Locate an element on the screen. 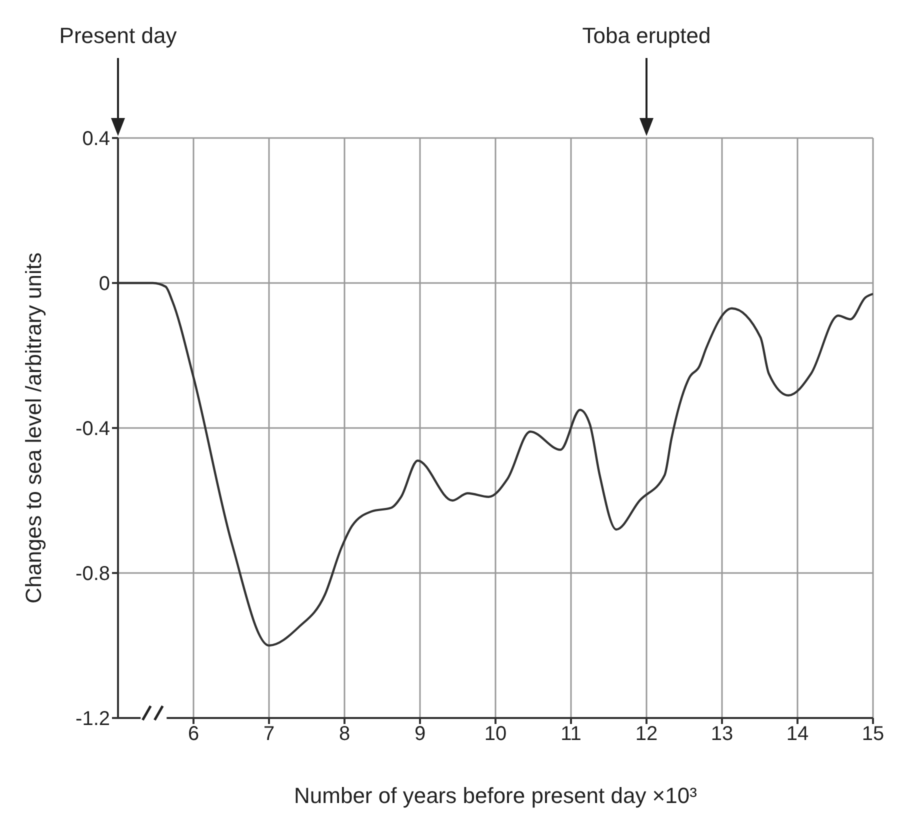 The width and height of the screenshot is (906, 840). x-tick-label: 8 is located at coordinates (344, 734).